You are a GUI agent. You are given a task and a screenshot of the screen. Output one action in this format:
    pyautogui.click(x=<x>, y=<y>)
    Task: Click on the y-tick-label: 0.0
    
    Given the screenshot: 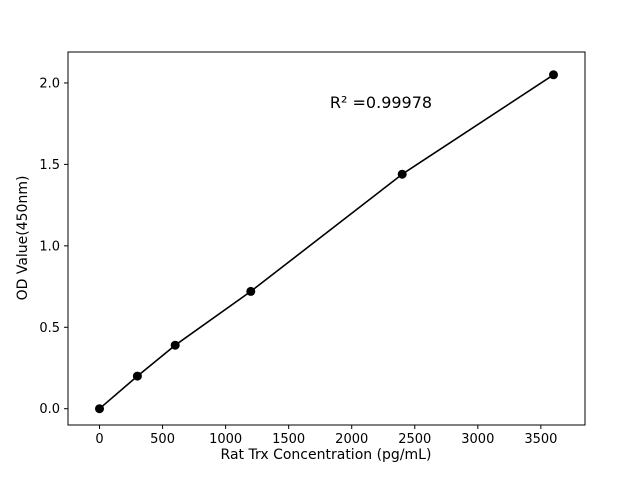 What is the action you would take?
    pyautogui.click(x=49, y=409)
    